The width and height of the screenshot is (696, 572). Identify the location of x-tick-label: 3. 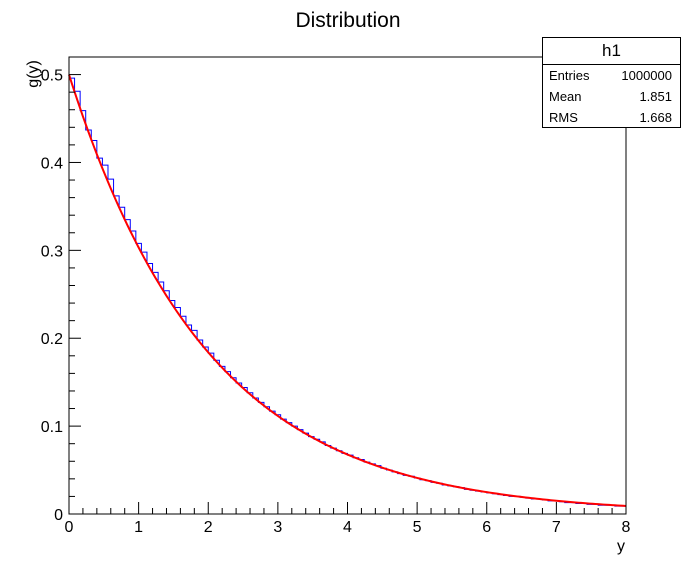
(277, 527).